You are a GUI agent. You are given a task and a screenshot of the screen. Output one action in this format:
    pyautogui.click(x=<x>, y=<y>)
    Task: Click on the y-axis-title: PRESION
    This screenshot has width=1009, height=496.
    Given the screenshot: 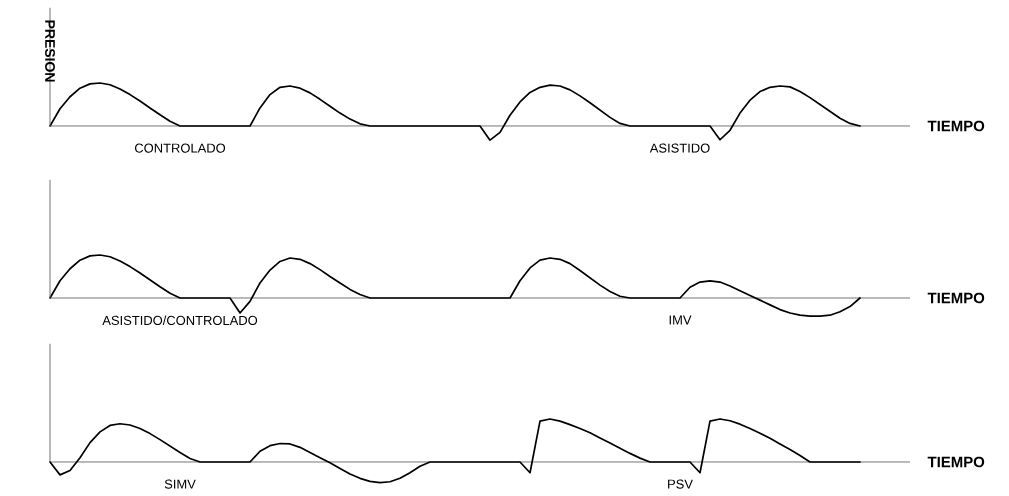 What is the action you would take?
    pyautogui.click(x=50, y=51)
    